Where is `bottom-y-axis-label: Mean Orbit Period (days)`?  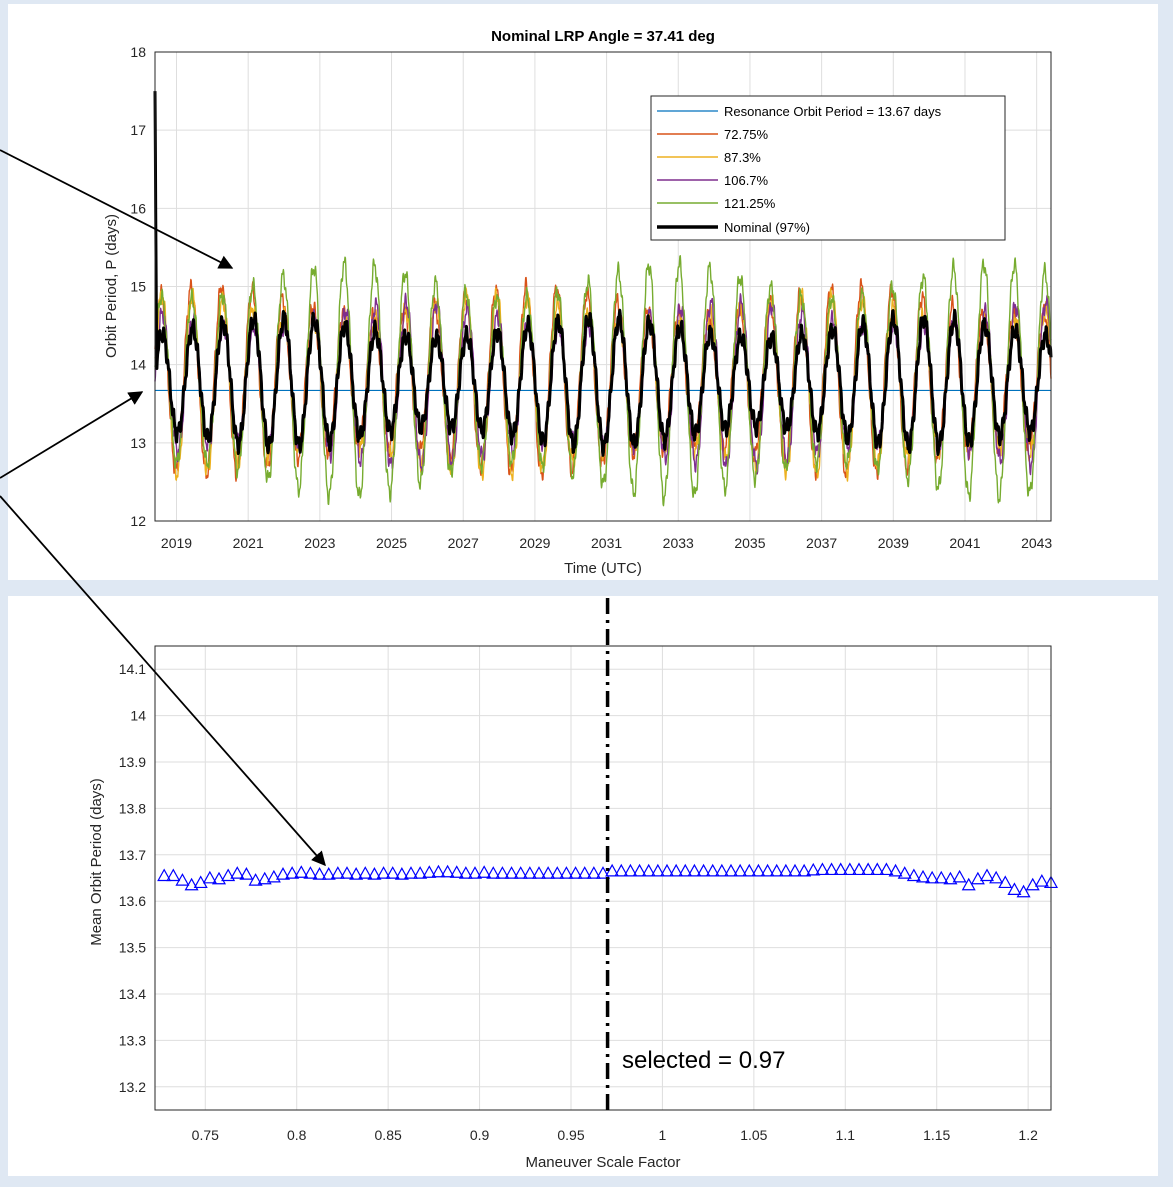
bottom-y-axis-label: Mean Orbit Period (days) is located at coordinates (96, 862).